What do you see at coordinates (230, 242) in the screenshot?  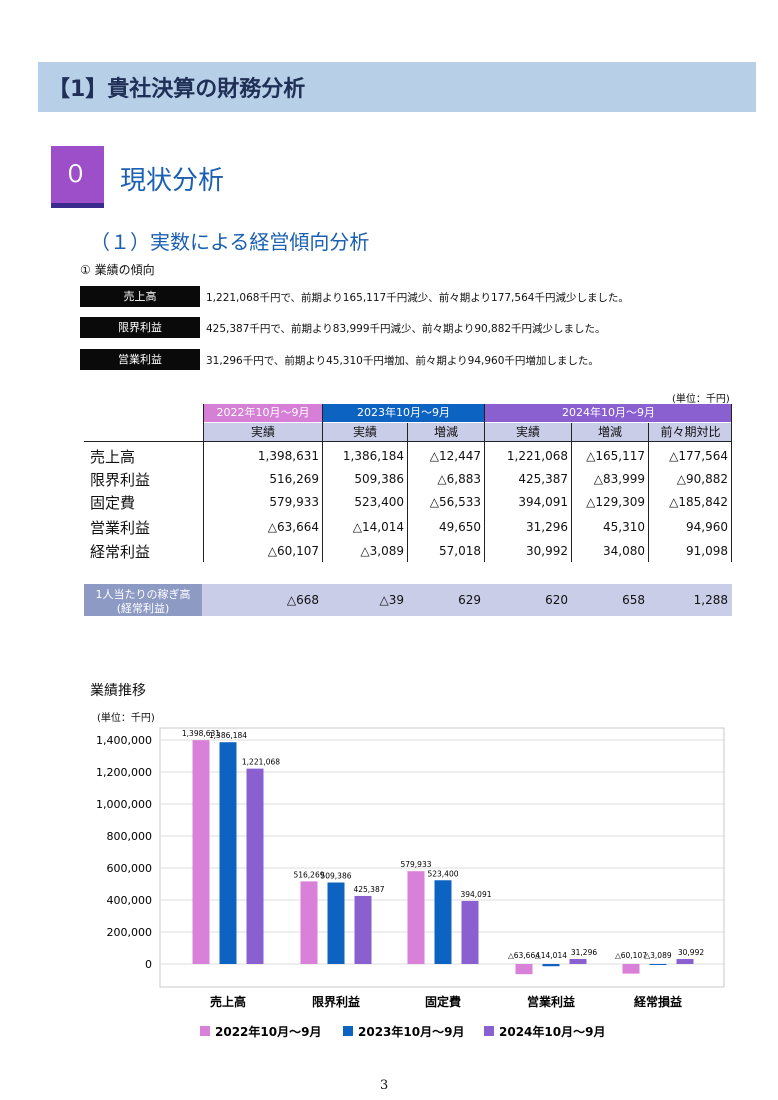 I see `heading-analysis: （１）実数による経営傾向分析` at bounding box center [230, 242].